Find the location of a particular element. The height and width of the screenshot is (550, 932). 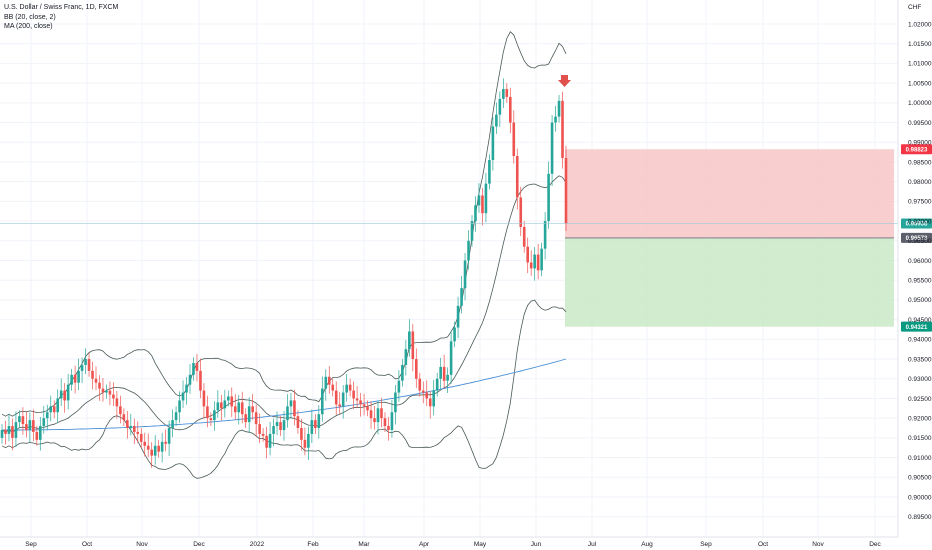

price-tick-label: 1.00000 is located at coordinates (920, 103).